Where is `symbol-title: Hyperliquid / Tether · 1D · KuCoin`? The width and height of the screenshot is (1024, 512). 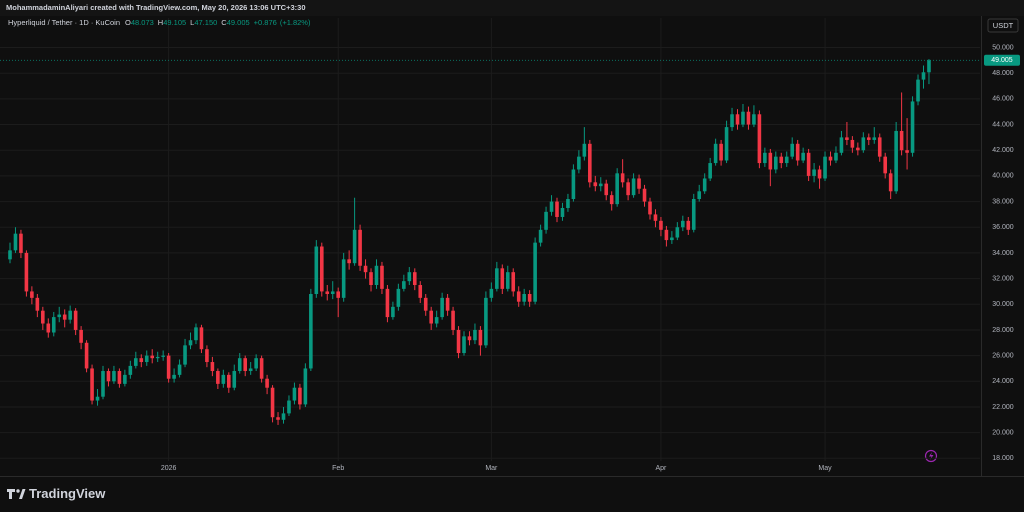
symbol-title: Hyperliquid / Tether · 1D · KuCoin is located at coordinates (64, 22).